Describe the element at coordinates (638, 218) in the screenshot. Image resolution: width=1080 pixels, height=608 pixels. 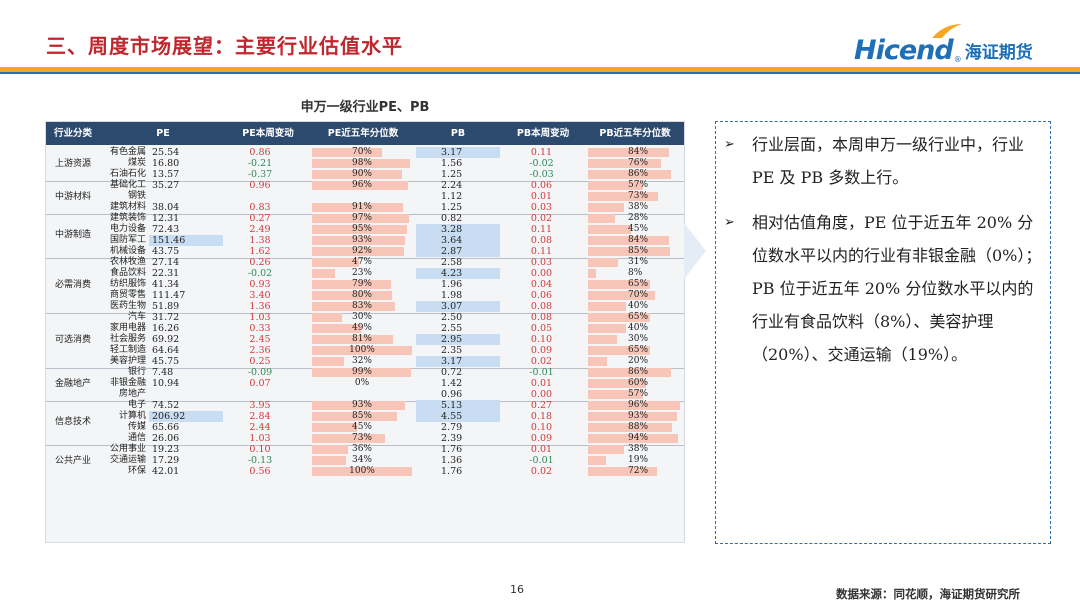
I see `pb-percentile-label: 28%` at that location.